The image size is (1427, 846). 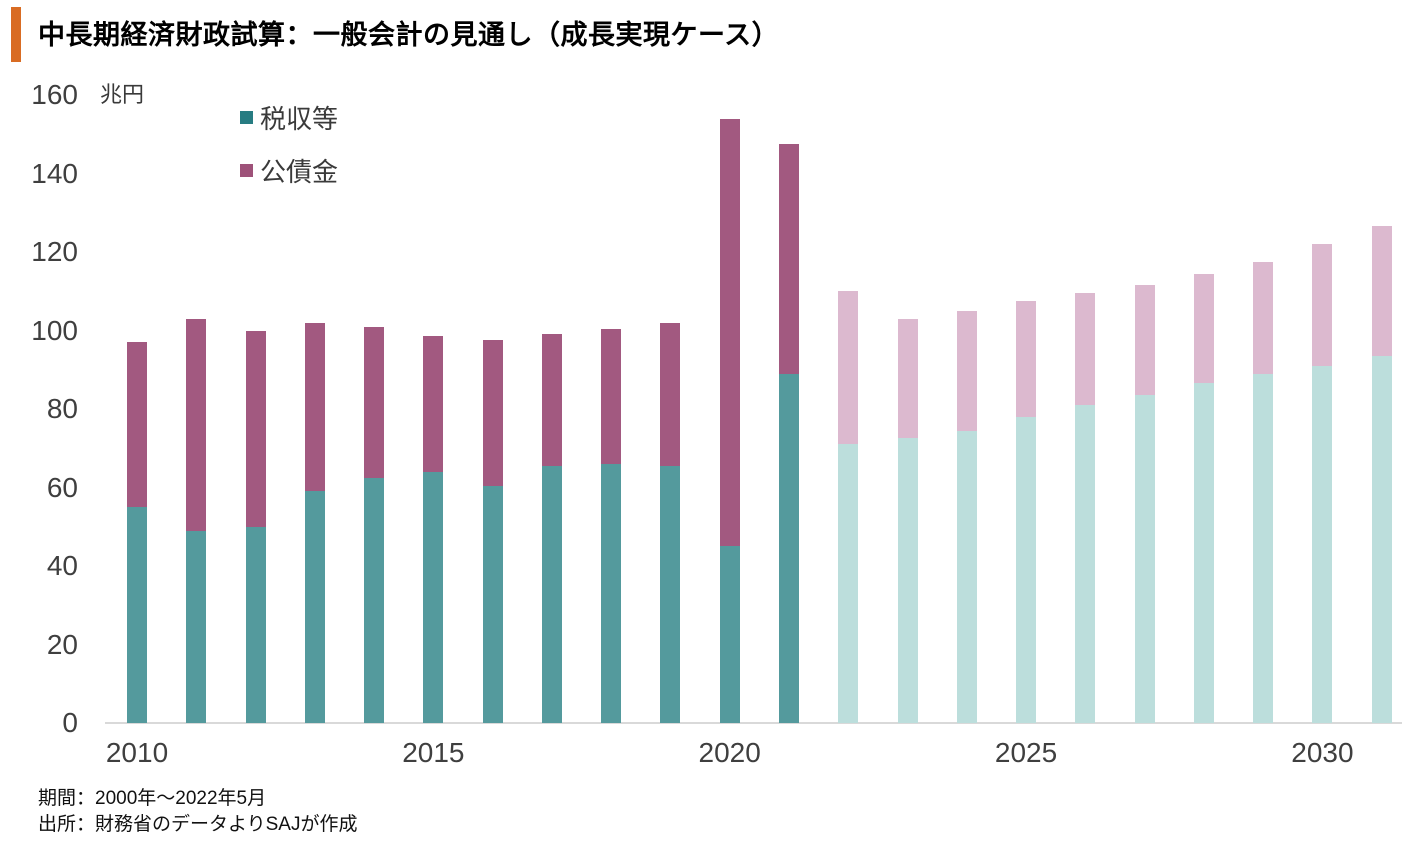 I want to click on bar-2019, so click(x=670, y=522).